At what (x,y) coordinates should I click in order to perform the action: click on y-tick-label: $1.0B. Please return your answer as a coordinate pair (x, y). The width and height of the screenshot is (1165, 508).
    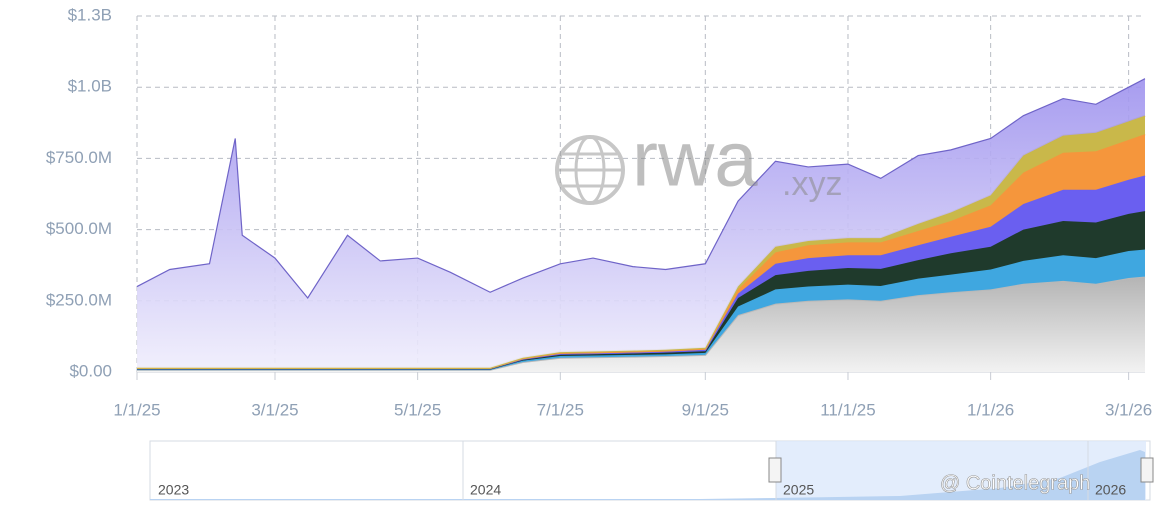
    Looking at the image, I should click on (90, 86).